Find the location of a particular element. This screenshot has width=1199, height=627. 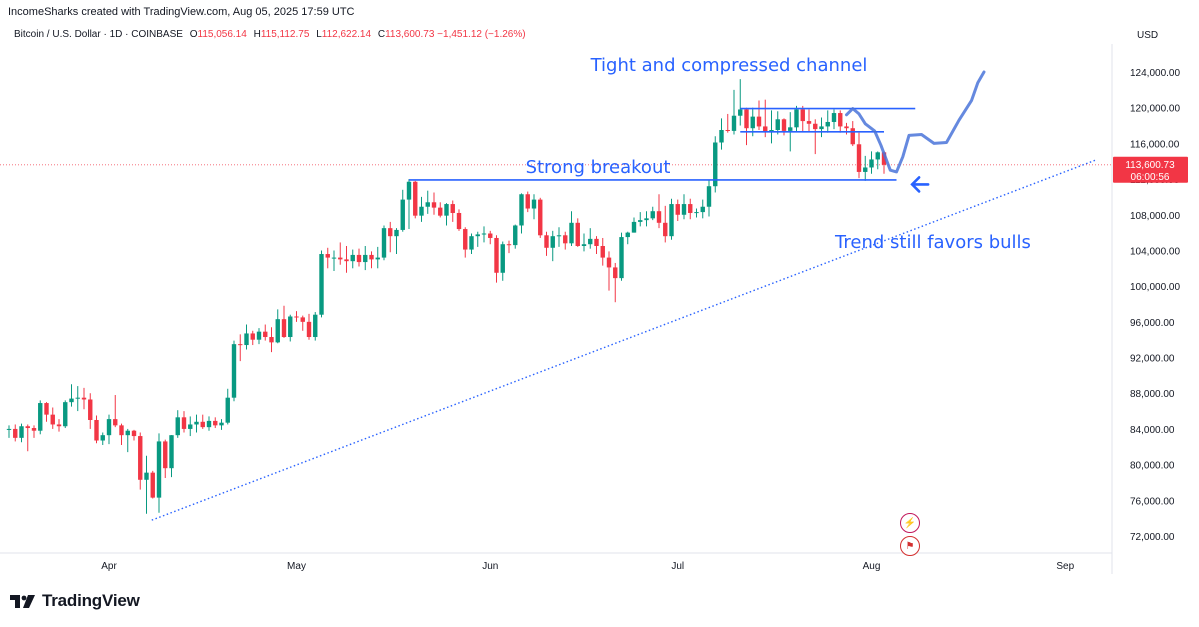

y-tick-label: 108,000.00 is located at coordinates (1155, 216).